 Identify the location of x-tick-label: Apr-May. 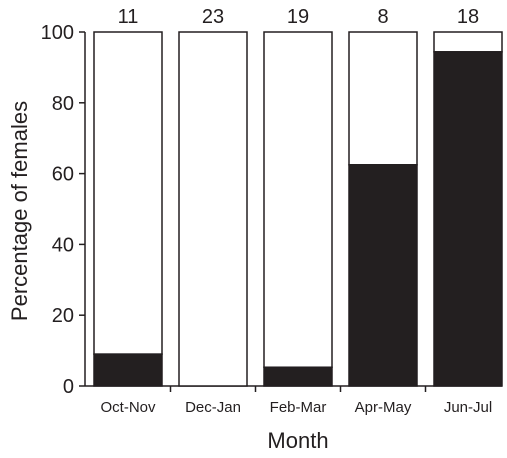
(383, 407).